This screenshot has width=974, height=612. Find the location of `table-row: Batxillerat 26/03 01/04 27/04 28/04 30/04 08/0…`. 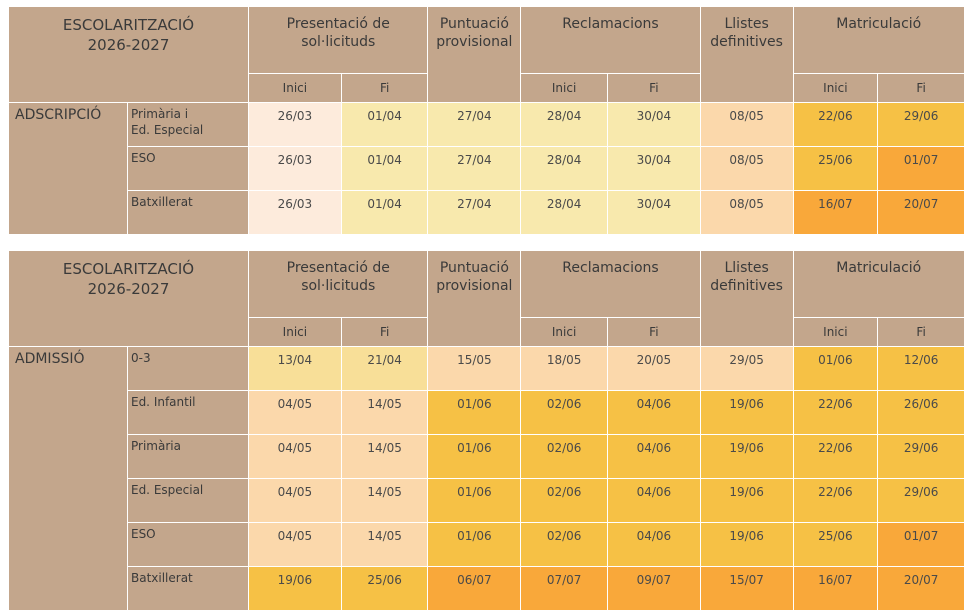

table-row: Batxillerat 26/03 01/04 27/04 28/04 30/04 08/0… is located at coordinates (487, 212).